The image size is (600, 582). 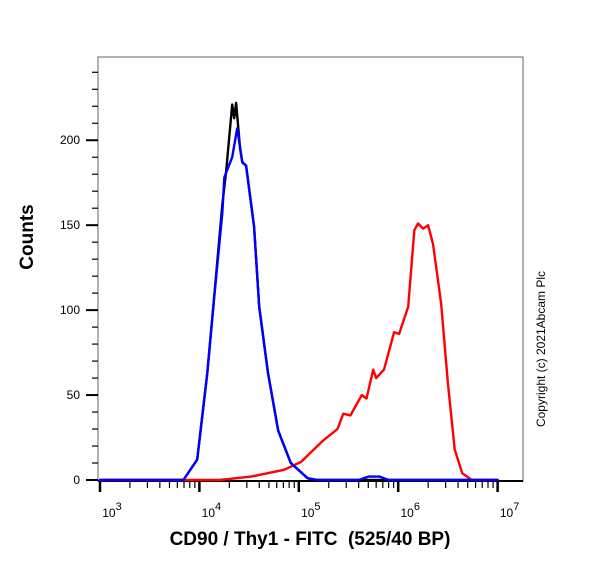 What do you see at coordinates (119, 507) in the screenshot?
I see `x-tick-exponent: 3` at bounding box center [119, 507].